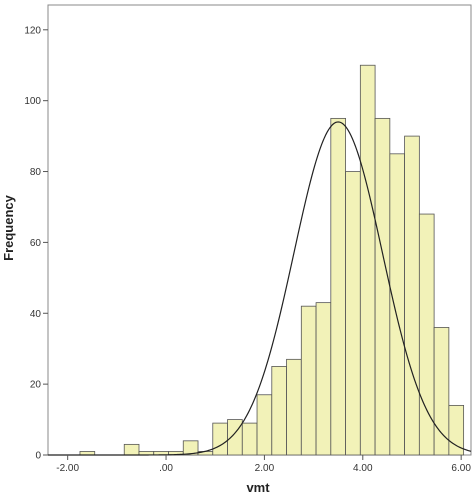 The image size is (474, 500). I want to click on x-axis: -2.00 .00 2.00 4.00 6.00, so click(263, 464).